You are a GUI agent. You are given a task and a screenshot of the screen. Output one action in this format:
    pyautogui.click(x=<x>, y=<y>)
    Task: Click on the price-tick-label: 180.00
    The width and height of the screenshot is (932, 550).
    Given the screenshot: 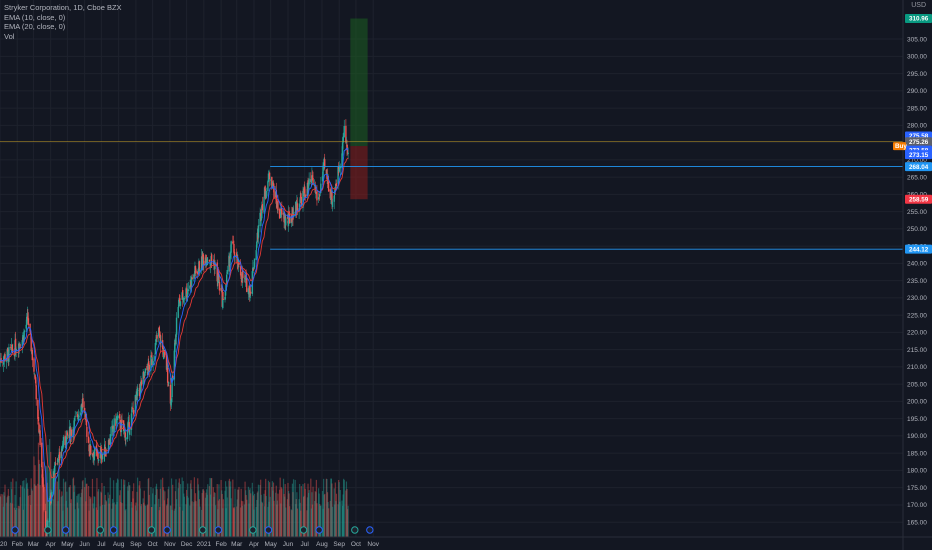 What is the action you would take?
    pyautogui.click(x=917, y=471)
    